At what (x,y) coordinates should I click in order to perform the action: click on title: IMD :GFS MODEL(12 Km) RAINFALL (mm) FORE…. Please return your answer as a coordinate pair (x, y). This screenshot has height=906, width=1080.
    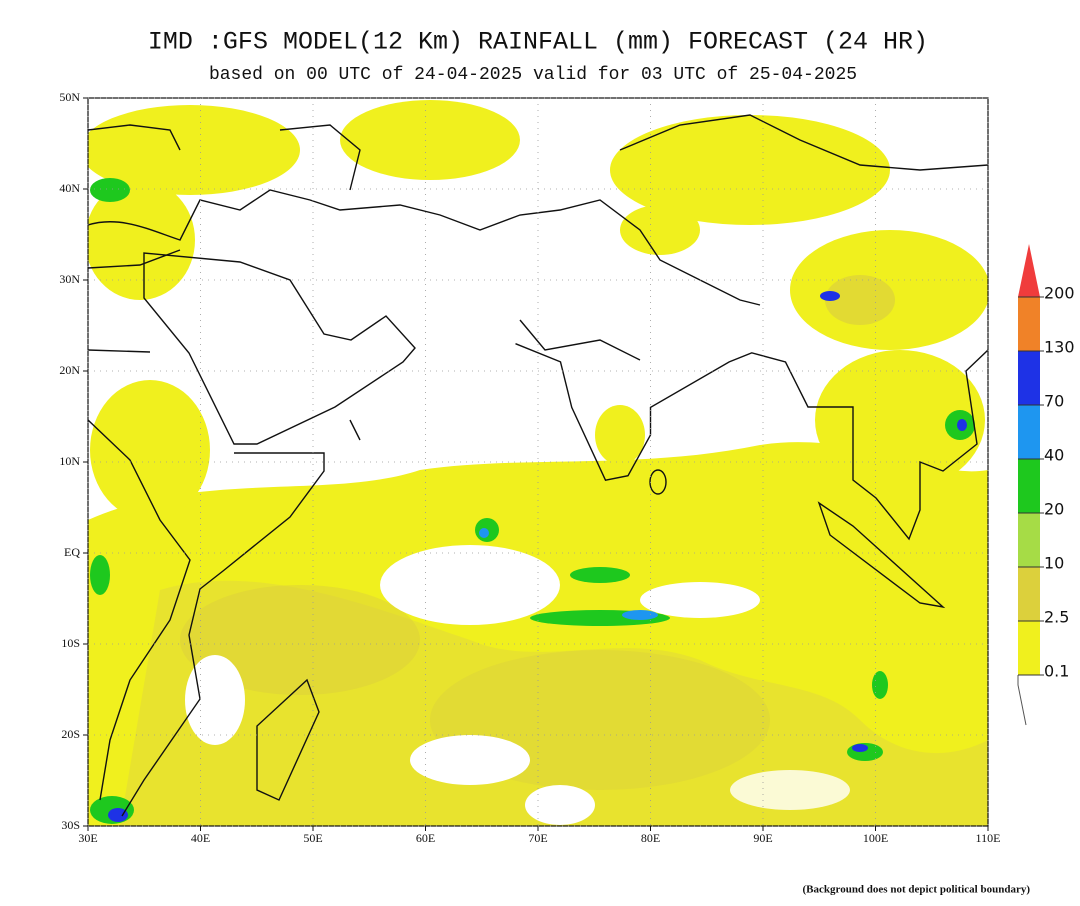
    Looking at the image, I should click on (538, 42).